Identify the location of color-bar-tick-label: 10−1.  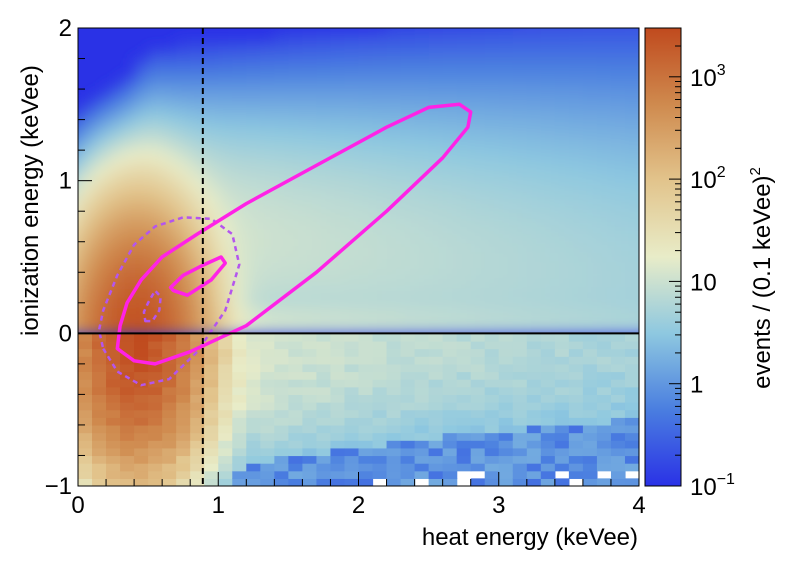
(712, 486).